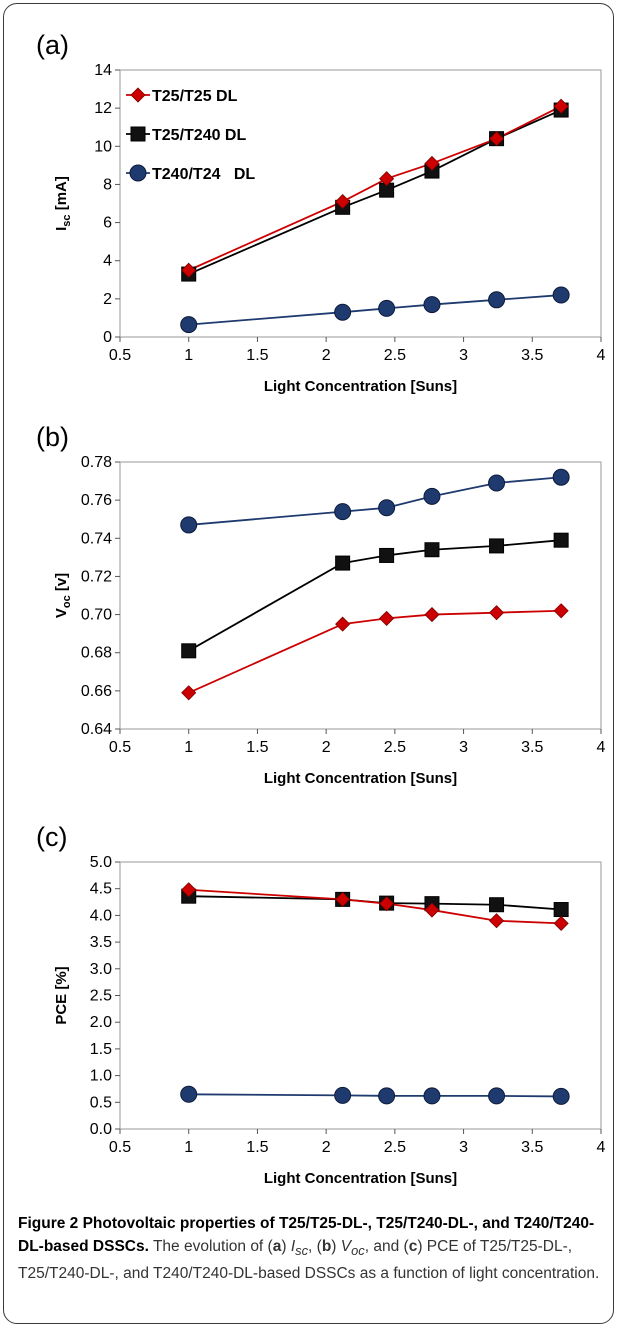  I want to click on panel-b-ytick-label: 0.70, so click(96, 615).